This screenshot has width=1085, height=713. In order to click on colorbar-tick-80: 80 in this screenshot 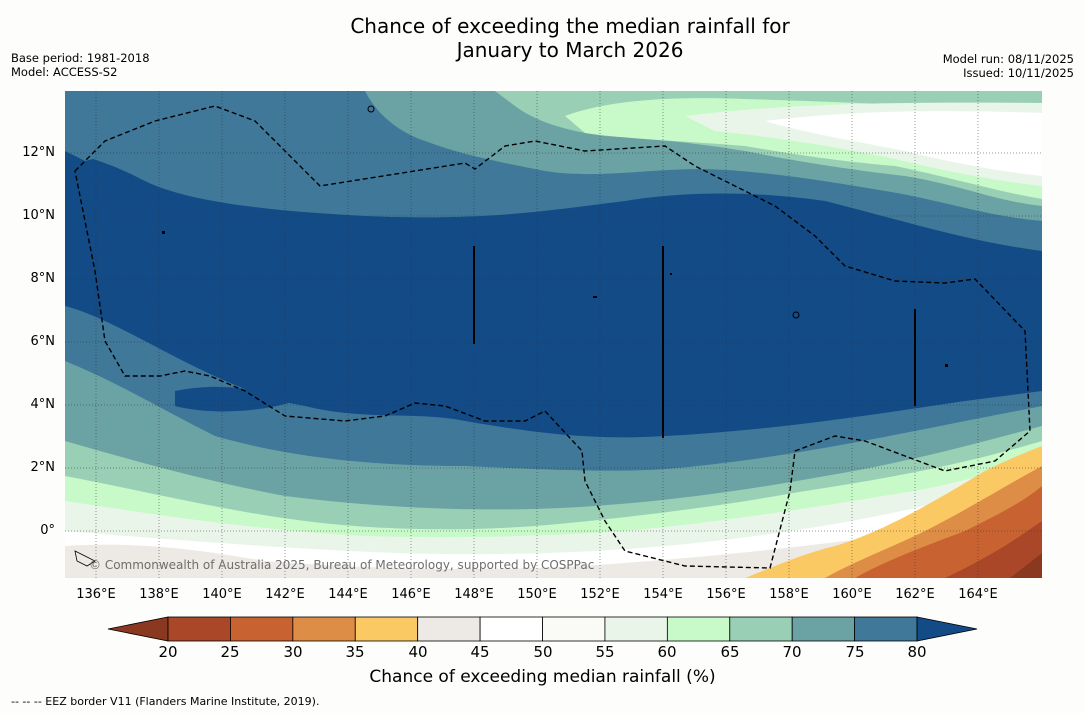, I will do `click(917, 652)`.